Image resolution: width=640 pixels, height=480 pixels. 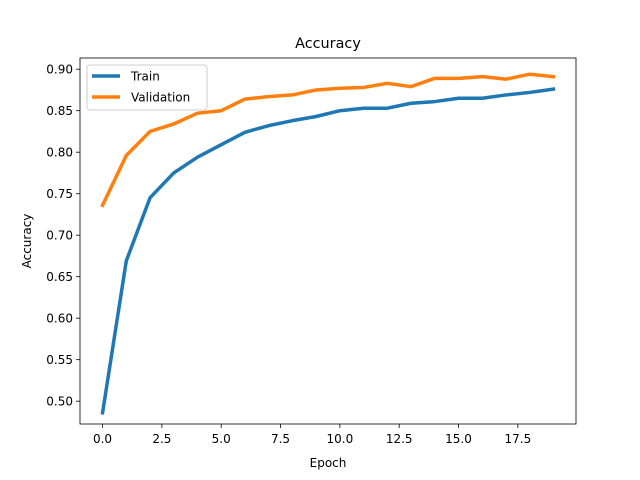 What do you see at coordinates (147, 87) in the screenshot?
I see `legend: Train Validation` at bounding box center [147, 87].